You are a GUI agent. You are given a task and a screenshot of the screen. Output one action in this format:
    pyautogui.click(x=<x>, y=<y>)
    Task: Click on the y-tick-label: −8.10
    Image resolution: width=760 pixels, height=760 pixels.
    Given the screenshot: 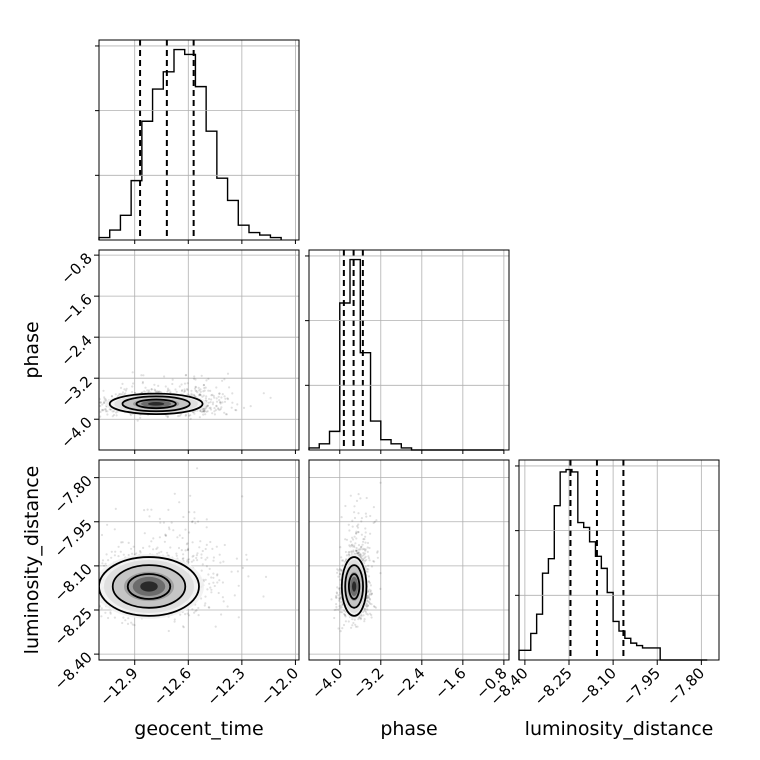 What is the action you would take?
    pyautogui.click(x=73, y=582)
    